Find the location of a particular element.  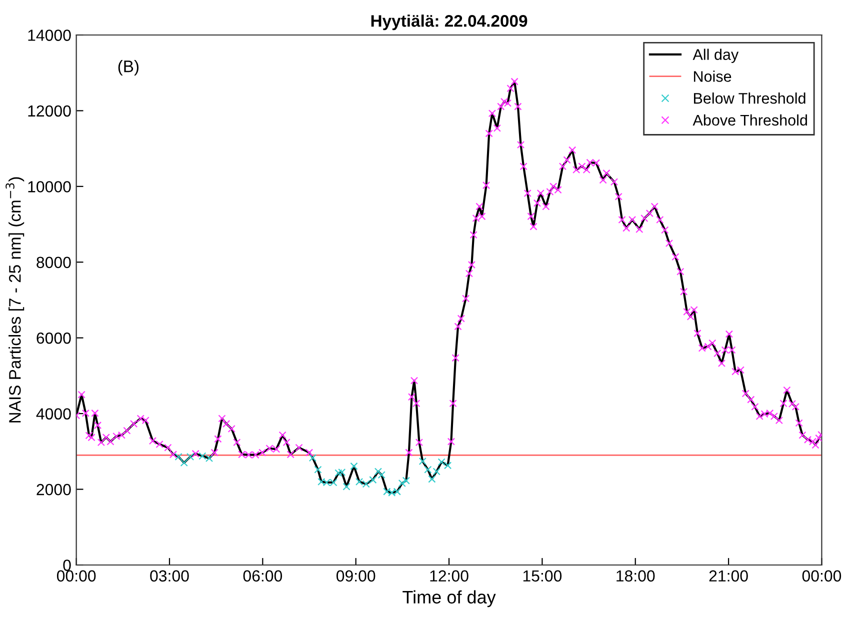

y-tick-label: 10000 is located at coordinates (49, 186).